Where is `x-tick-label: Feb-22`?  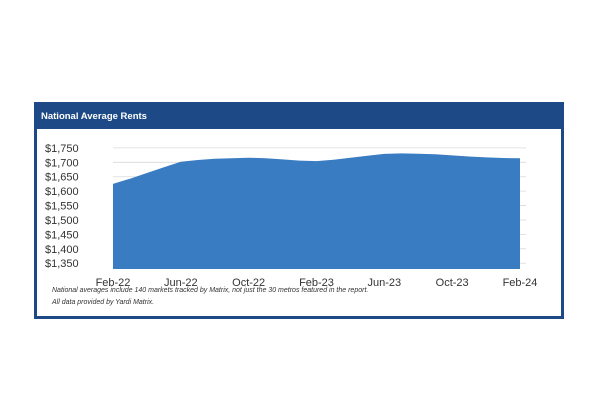
x-tick-label: Feb-22 is located at coordinates (113, 283).